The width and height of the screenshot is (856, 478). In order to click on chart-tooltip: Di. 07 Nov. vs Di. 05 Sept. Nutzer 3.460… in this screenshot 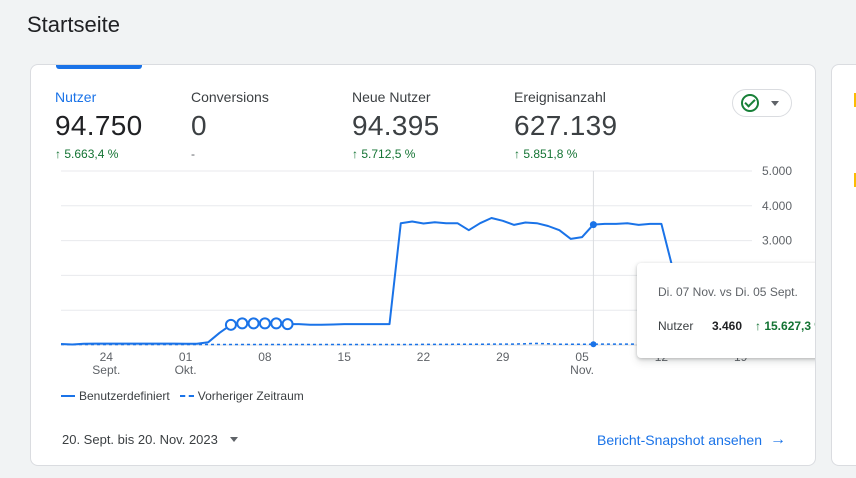, I will do `click(726, 310)`.